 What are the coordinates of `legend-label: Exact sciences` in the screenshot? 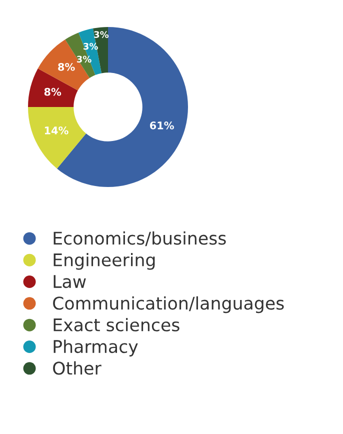 It's located at (117, 325).